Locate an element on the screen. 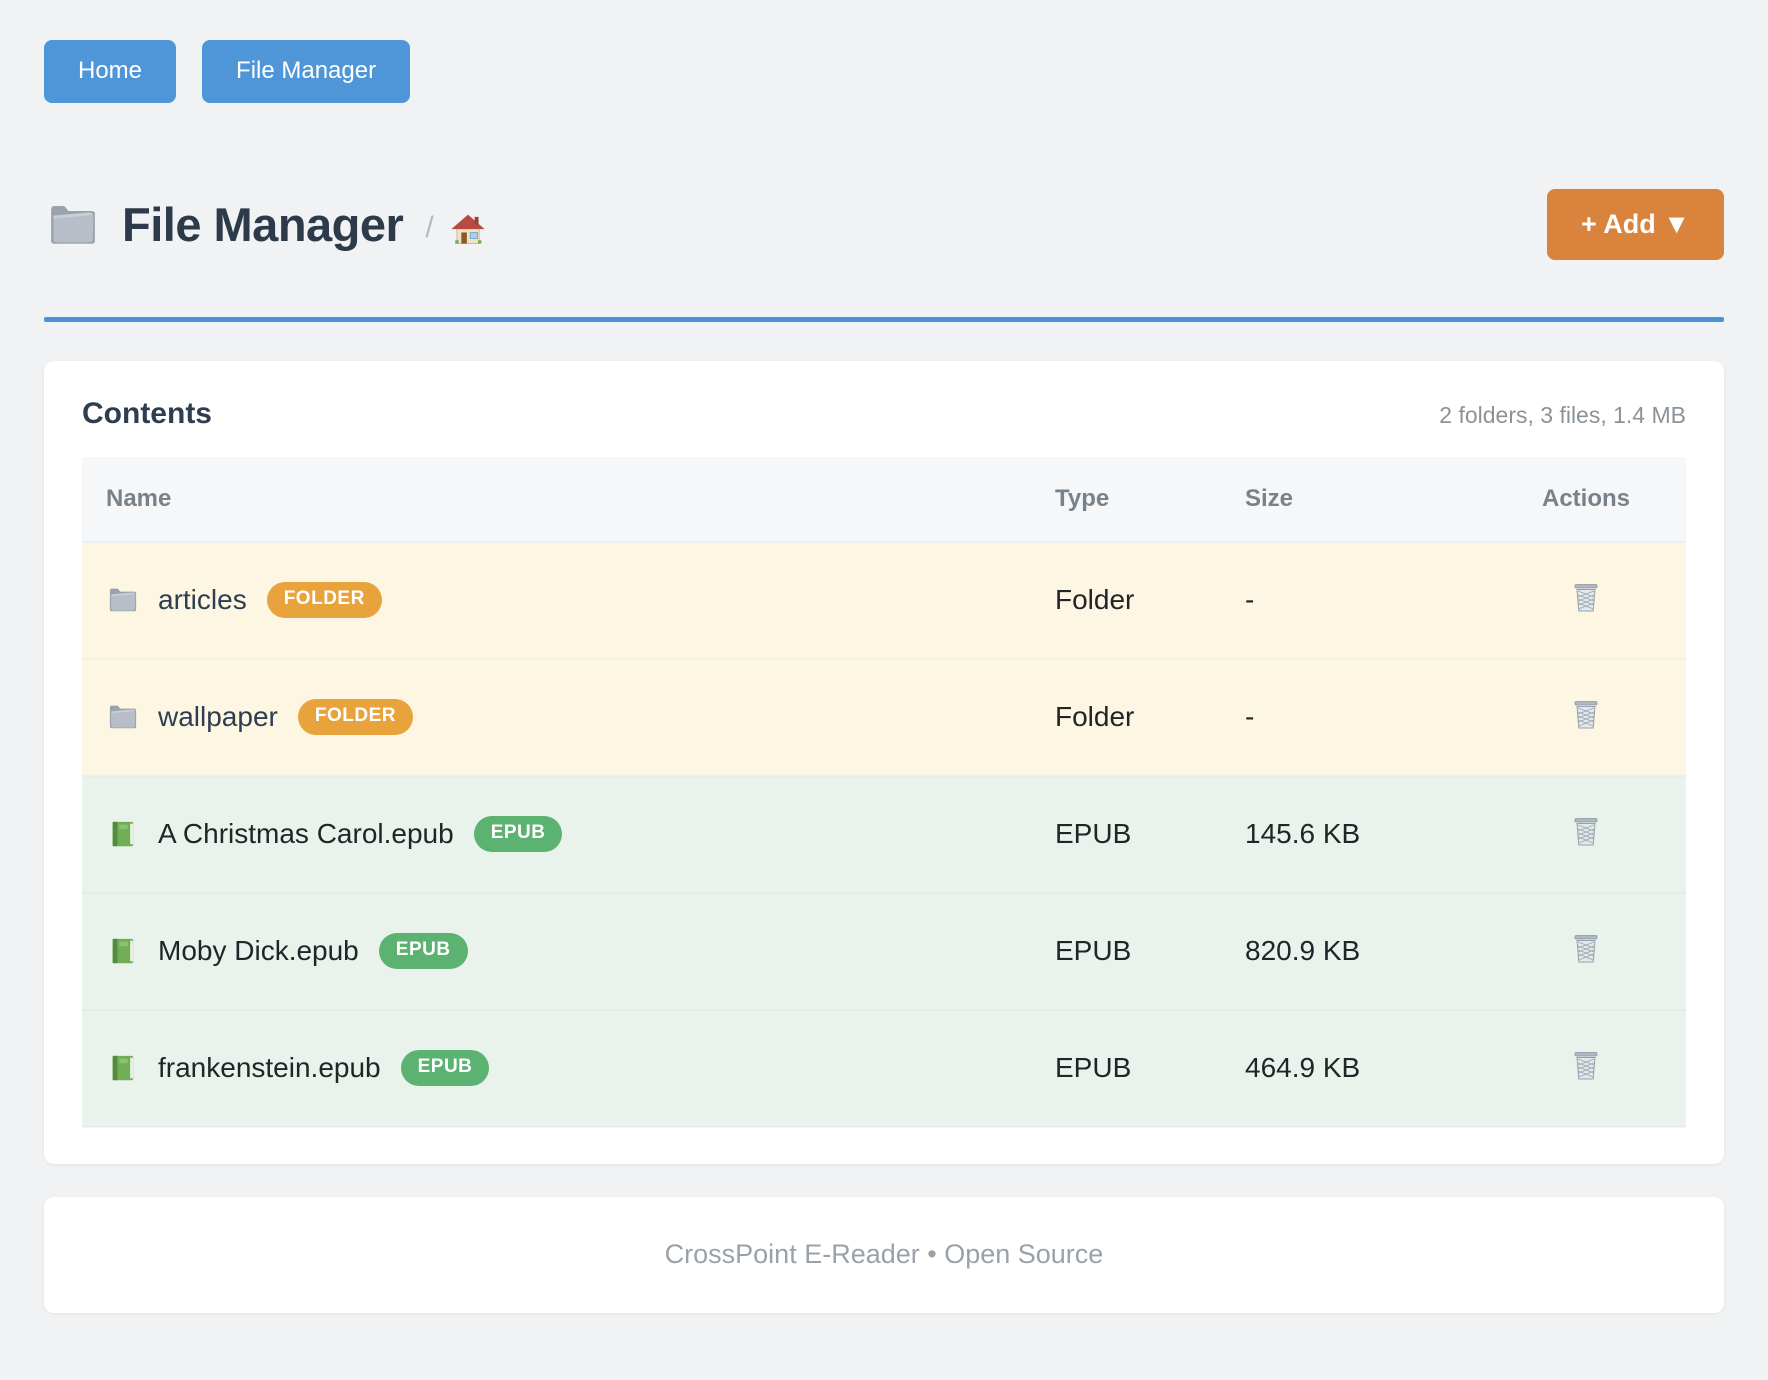 This screenshot has width=1768, height=1380. column-header-size: Size is located at coordinates (1353, 499).